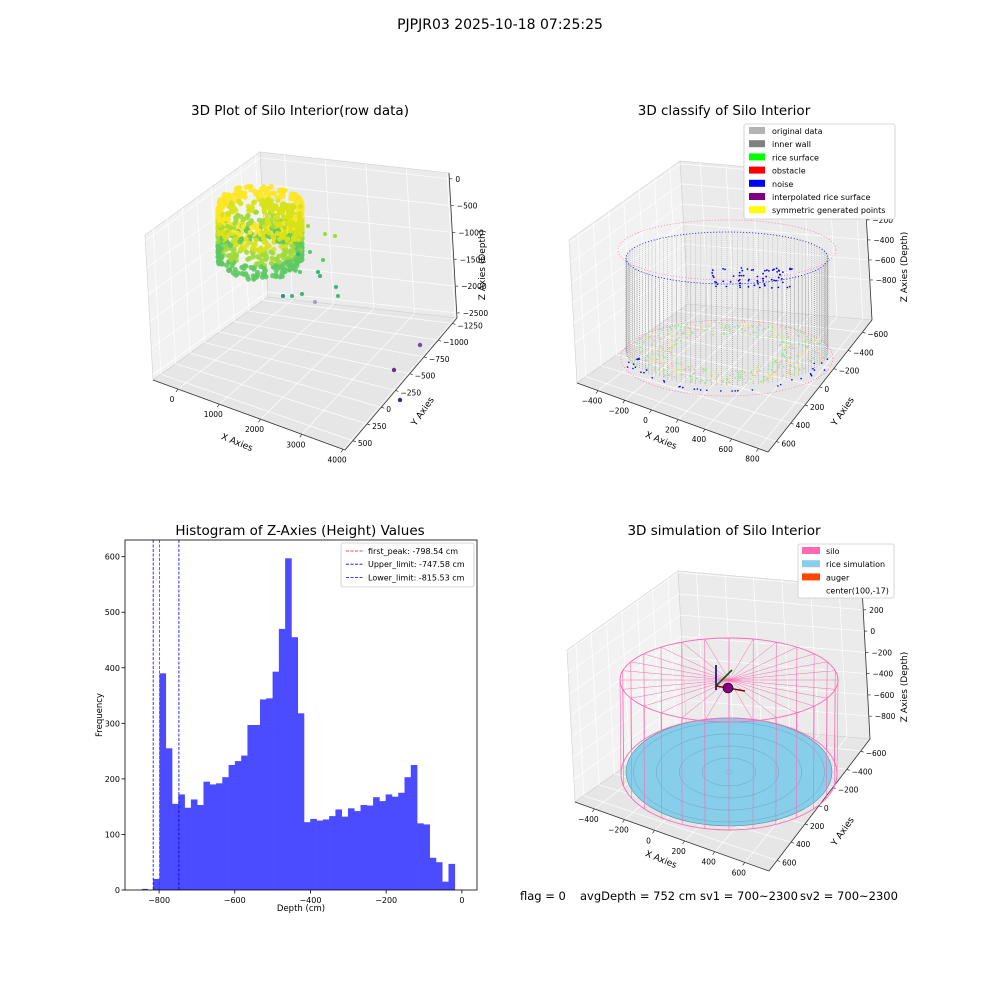  I want to click on legend-label: auger, so click(838, 577).